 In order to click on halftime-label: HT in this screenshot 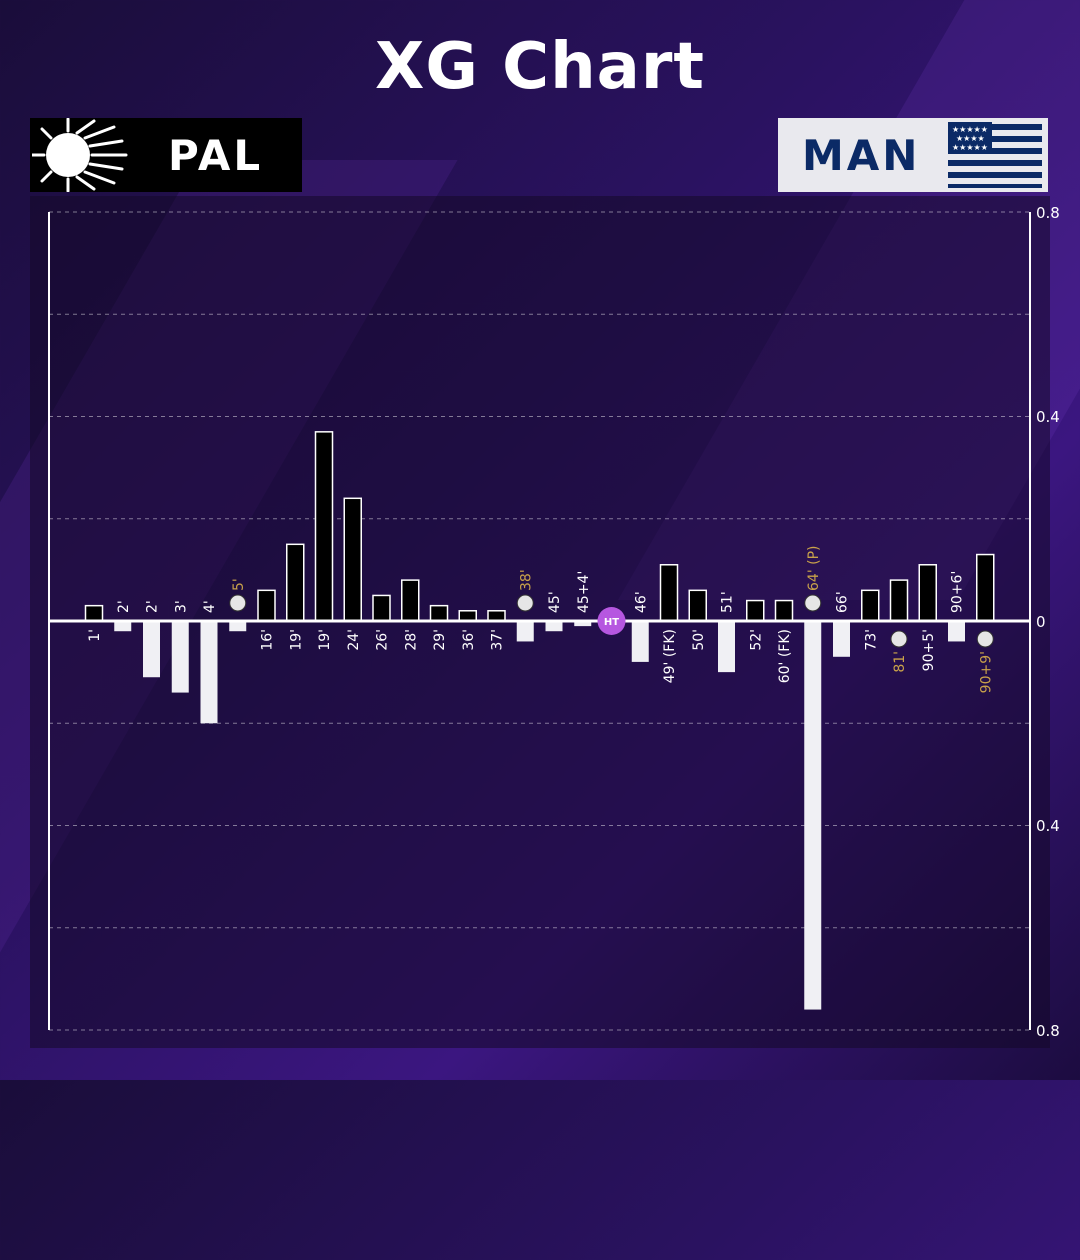, I will do `click(611, 622)`.